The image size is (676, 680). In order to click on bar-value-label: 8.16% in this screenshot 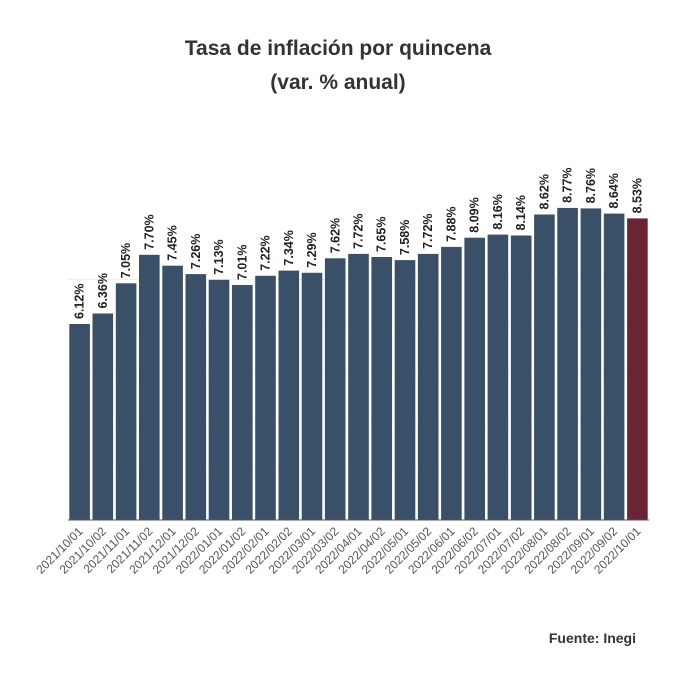, I will do `click(498, 211)`.